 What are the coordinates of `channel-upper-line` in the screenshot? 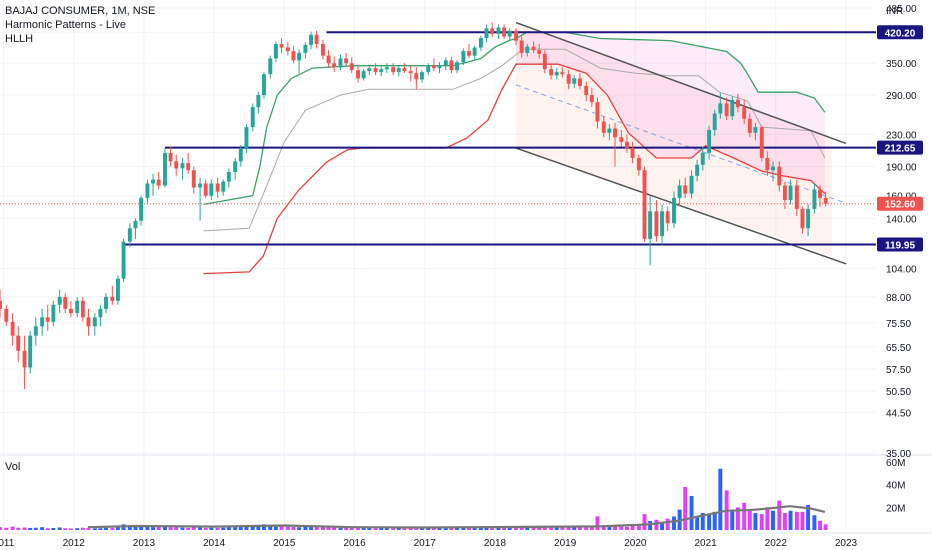 It's located at (681, 83).